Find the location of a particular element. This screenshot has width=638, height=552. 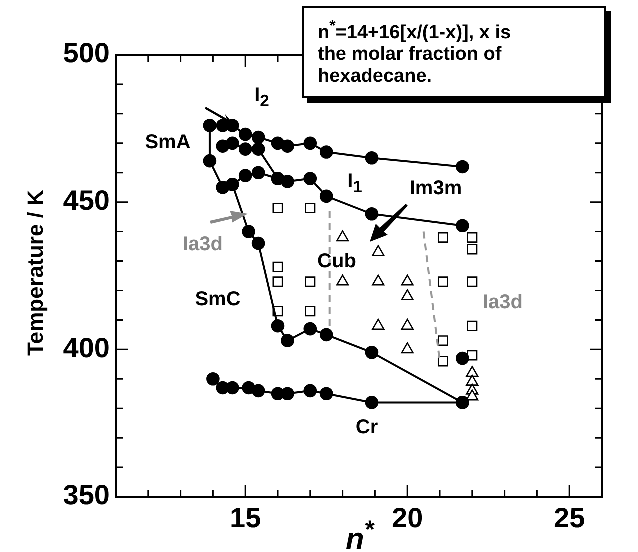

x-tick-label: 20 is located at coordinates (408, 518).